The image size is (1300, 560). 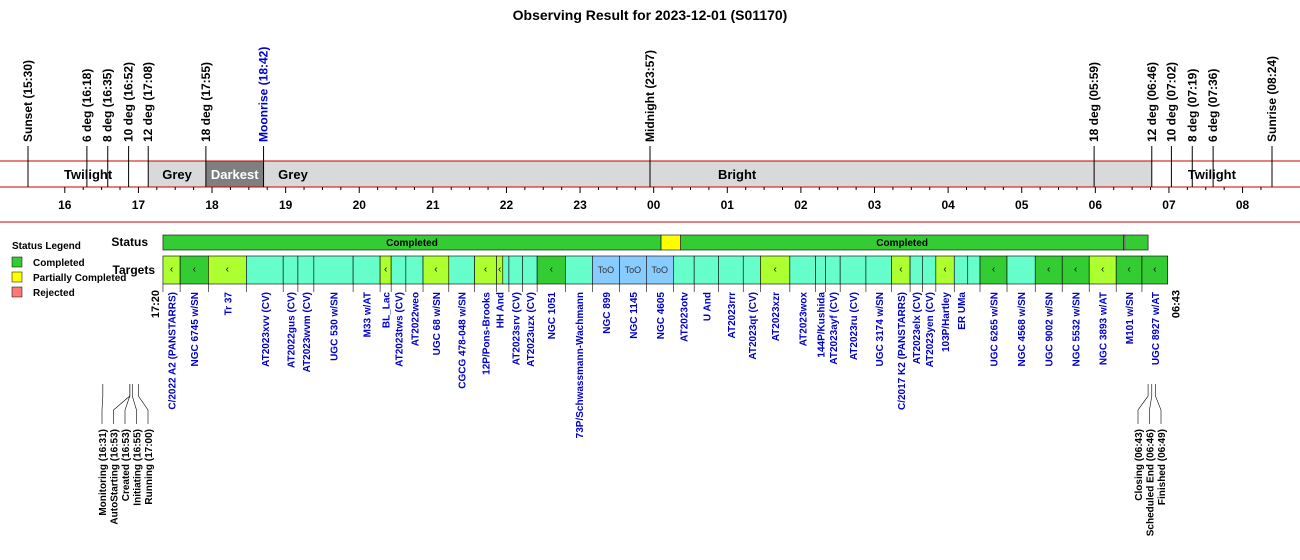 I want to click on target-label: AT2023wox, so click(x=804, y=319).